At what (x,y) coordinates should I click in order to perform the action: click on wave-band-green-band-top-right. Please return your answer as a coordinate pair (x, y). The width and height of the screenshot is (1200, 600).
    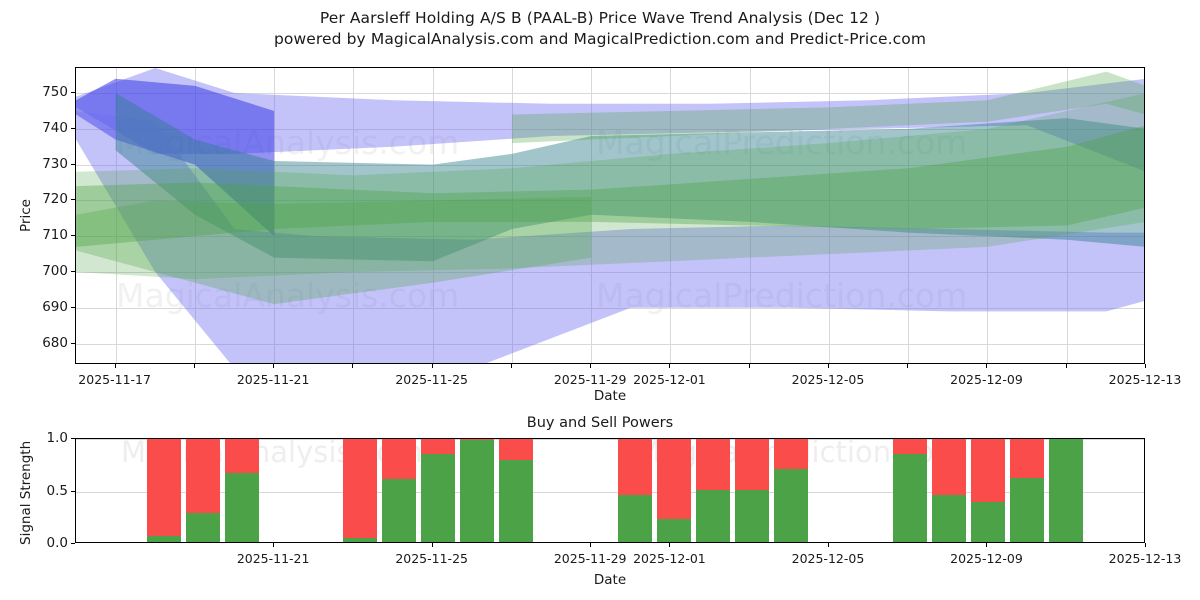
    Looking at the image, I should click on (827, 107).